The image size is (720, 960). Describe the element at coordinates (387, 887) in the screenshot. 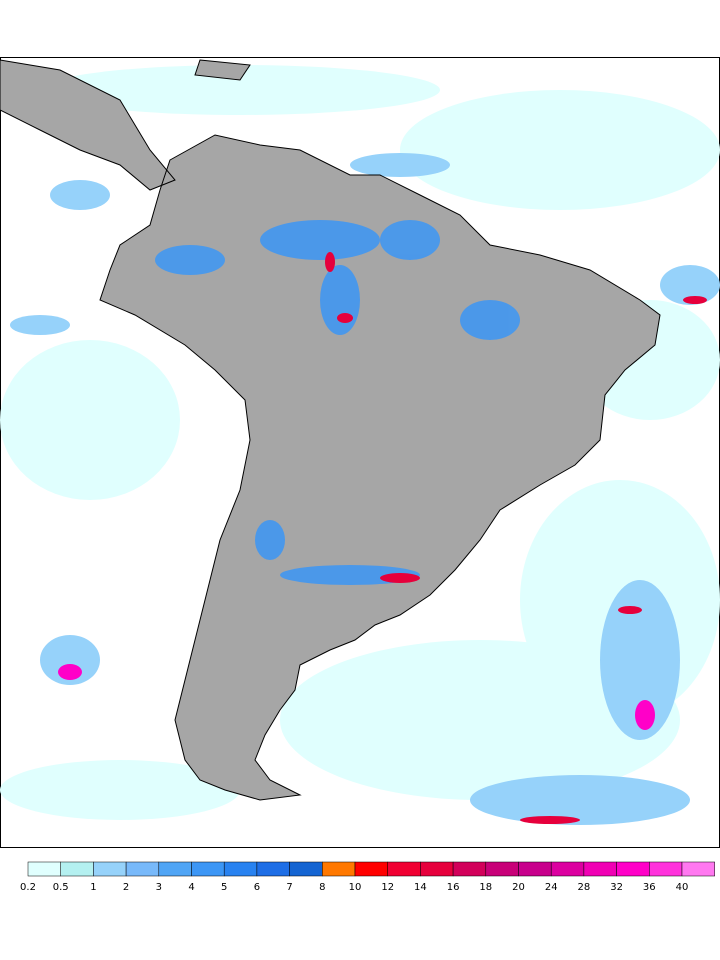

I see `colorbar-label: 12` at that location.